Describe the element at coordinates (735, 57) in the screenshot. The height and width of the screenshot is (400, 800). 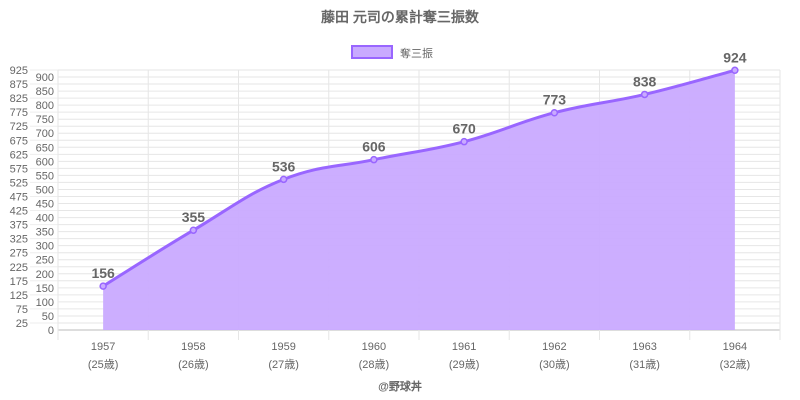
I see `data-label: 924` at that location.